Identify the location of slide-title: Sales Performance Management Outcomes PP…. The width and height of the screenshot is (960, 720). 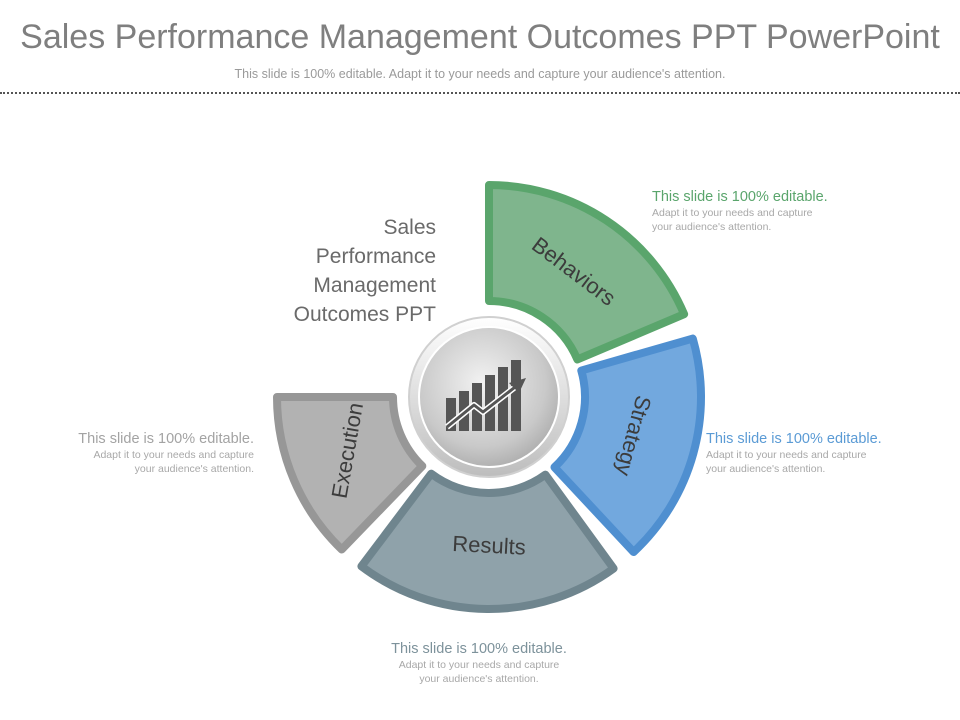
(480, 37).